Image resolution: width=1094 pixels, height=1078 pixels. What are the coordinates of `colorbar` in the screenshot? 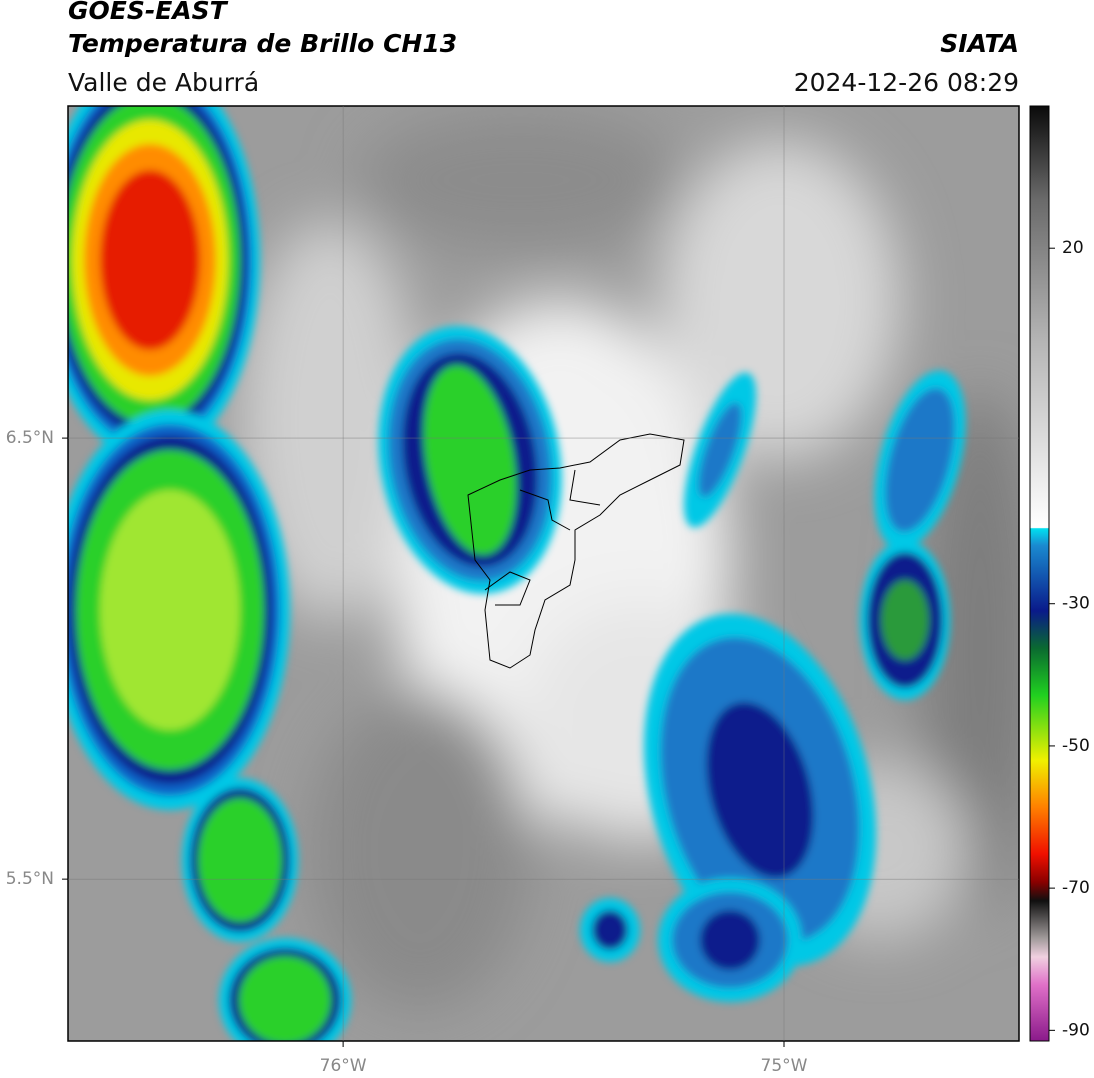 It's located at (1039, 573).